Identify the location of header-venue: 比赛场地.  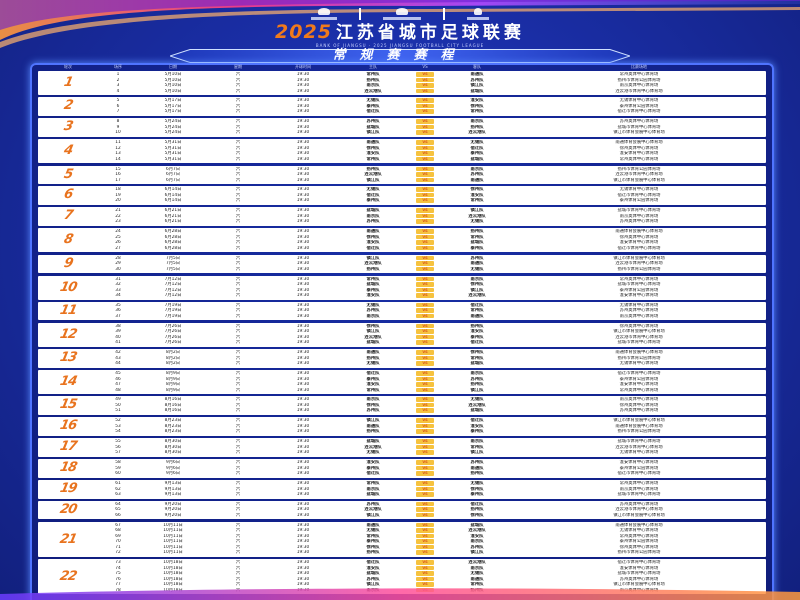
(639, 66).